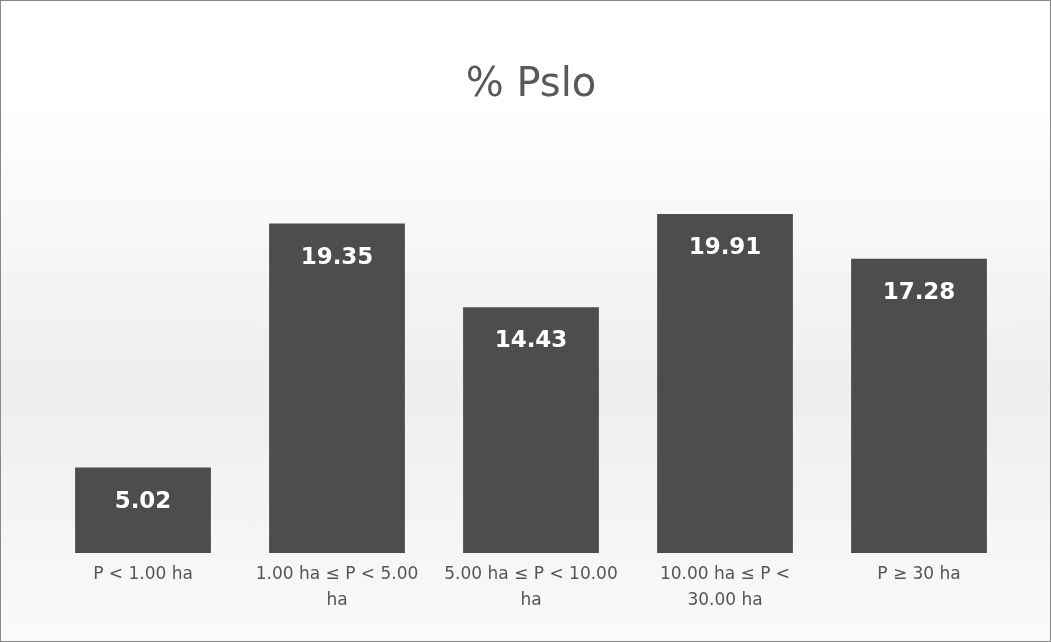 The height and width of the screenshot is (642, 1051). I want to click on data-label: 19.91, so click(725, 246).